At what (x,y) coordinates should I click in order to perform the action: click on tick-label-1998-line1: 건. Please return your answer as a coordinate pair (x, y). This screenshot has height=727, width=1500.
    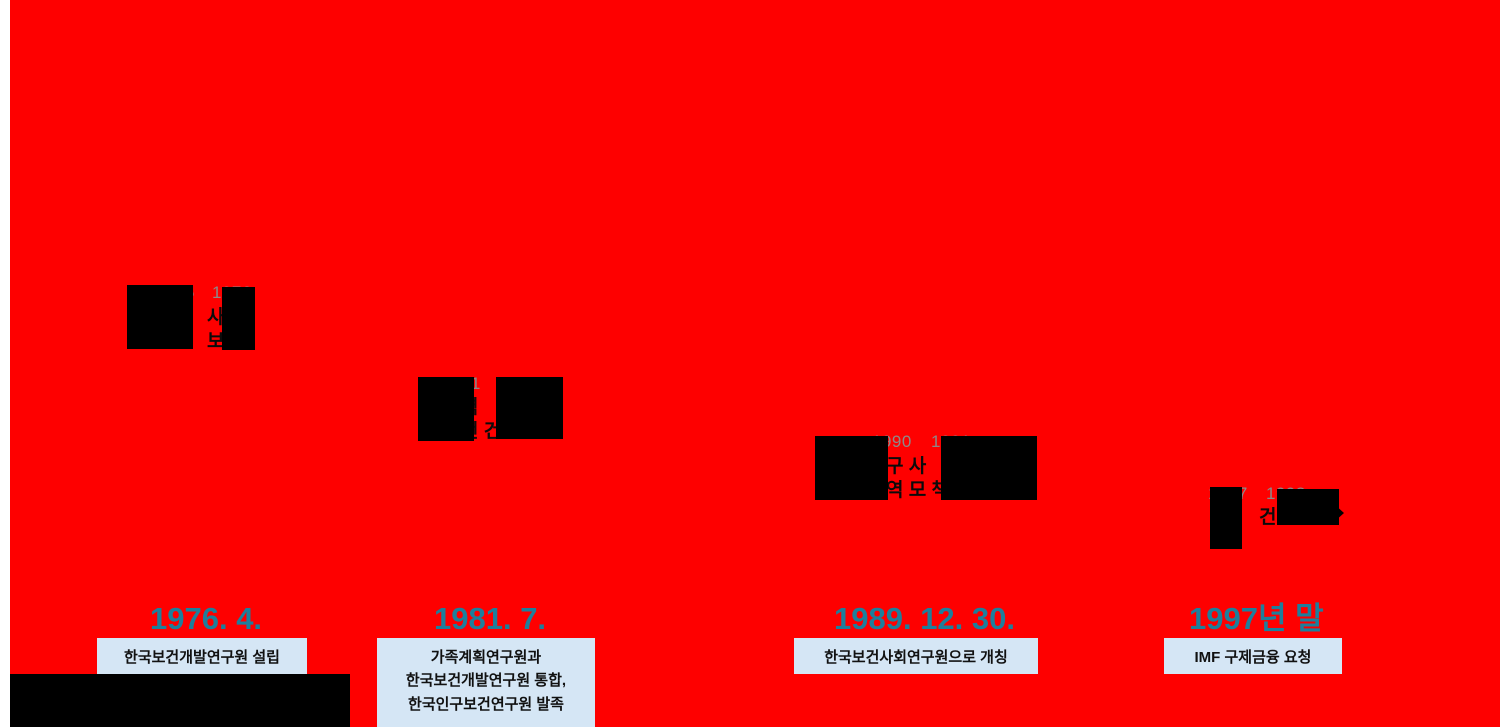
    Looking at the image, I should click on (1268, 517).